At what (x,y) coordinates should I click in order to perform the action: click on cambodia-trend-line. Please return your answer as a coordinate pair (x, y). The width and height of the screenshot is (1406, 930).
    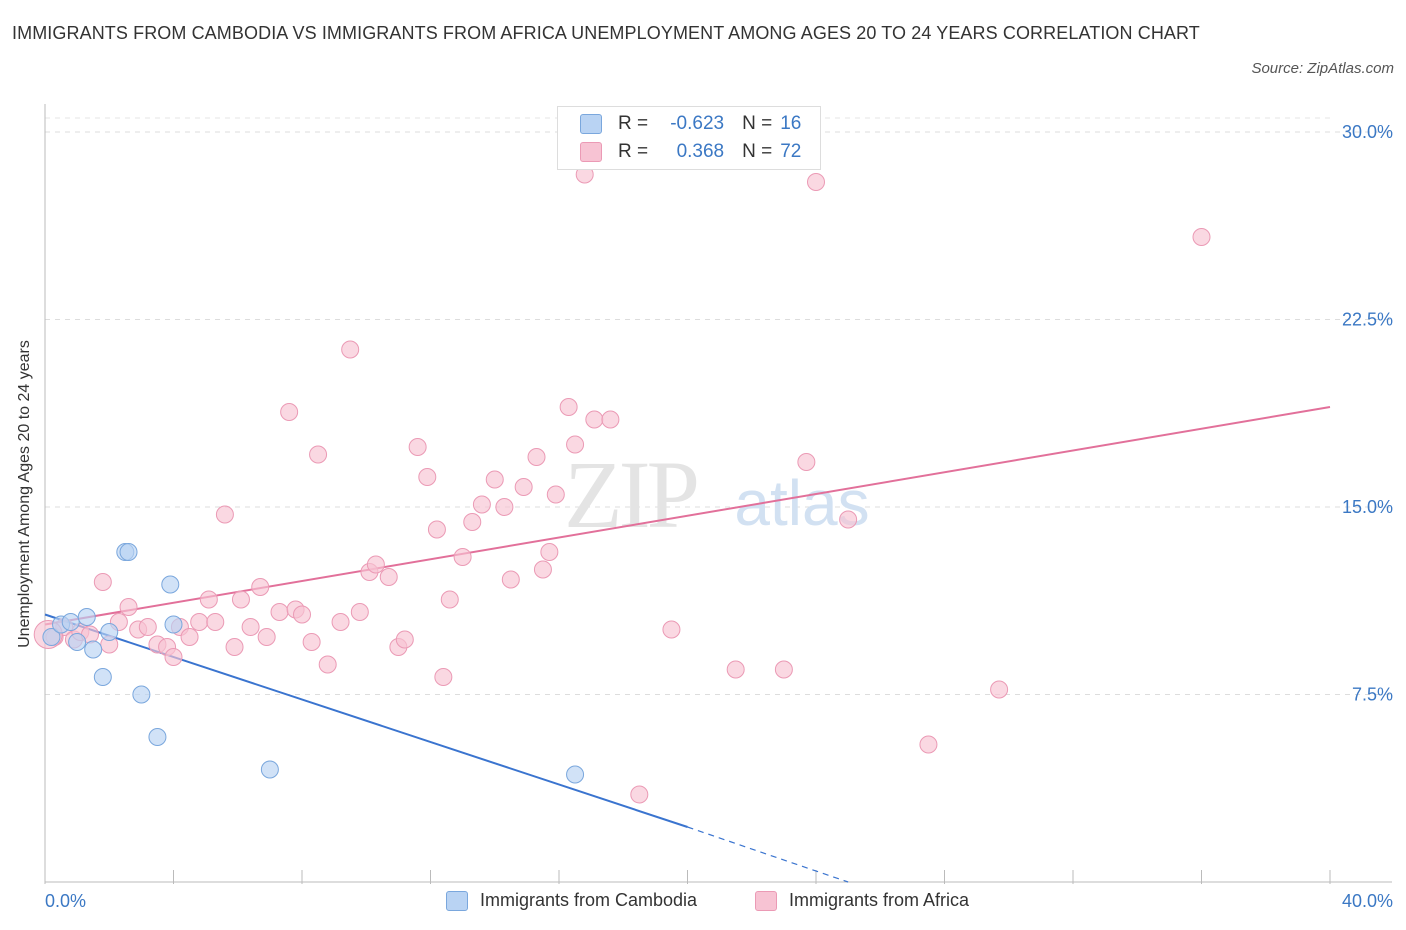
    Looking at the image, I should click on (366, 720).